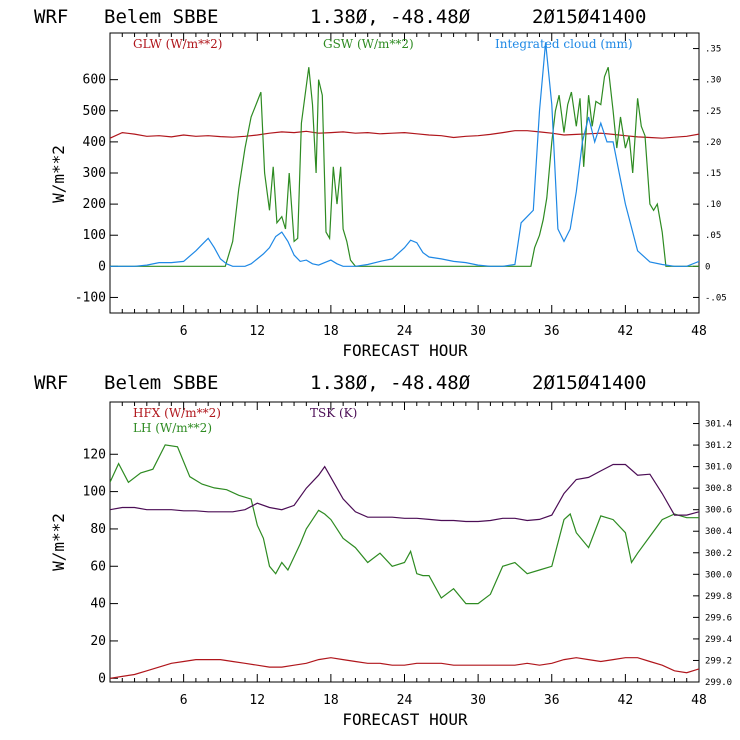  Describe the element at coordinates (405, 719) in the screenshot. I see `bottom-x-axis-label: FORECAST HOUR` at that location.